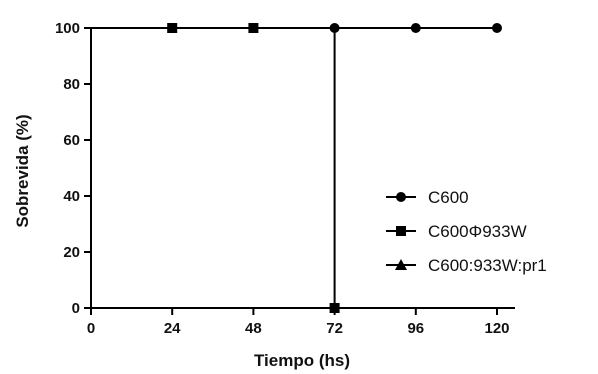  What do you see at coordinates (172, 328) in the screenshot?
I see `x-tick-label: 24` at bounding box center [172, 328].